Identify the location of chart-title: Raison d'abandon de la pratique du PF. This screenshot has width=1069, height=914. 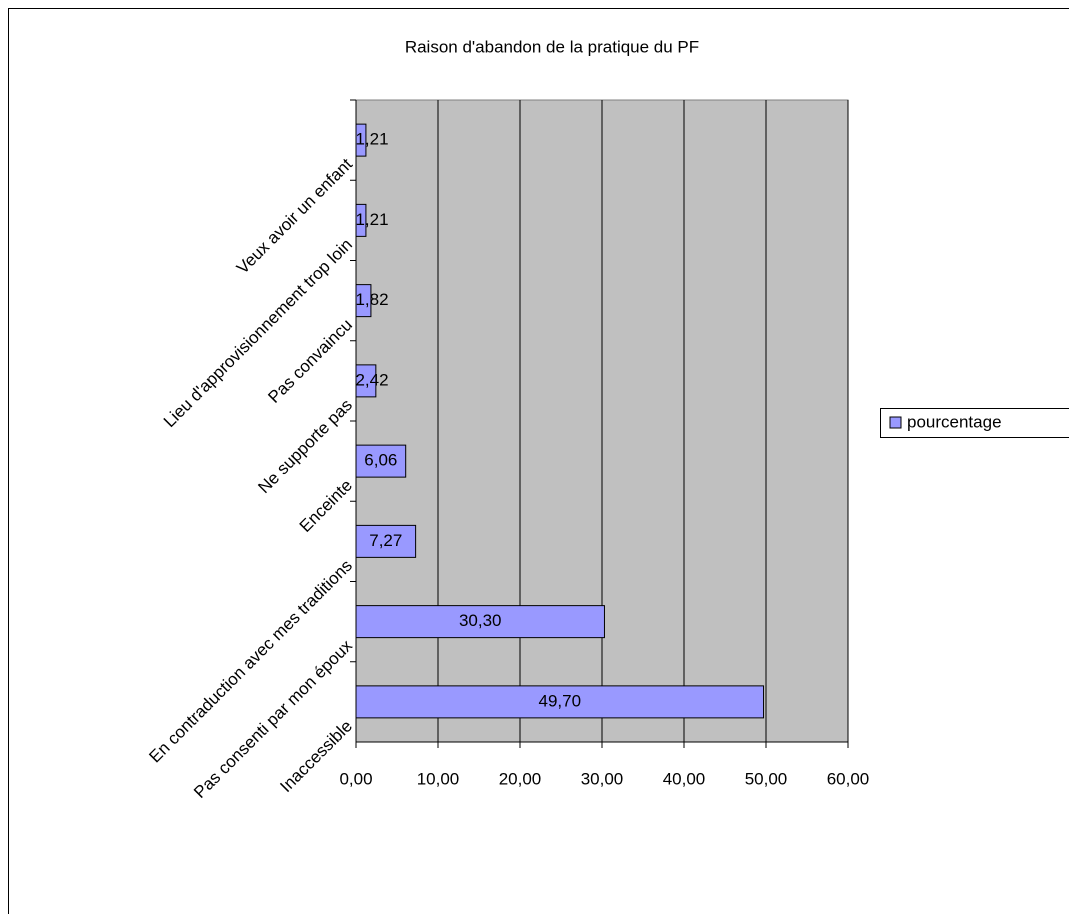
(552, 46).